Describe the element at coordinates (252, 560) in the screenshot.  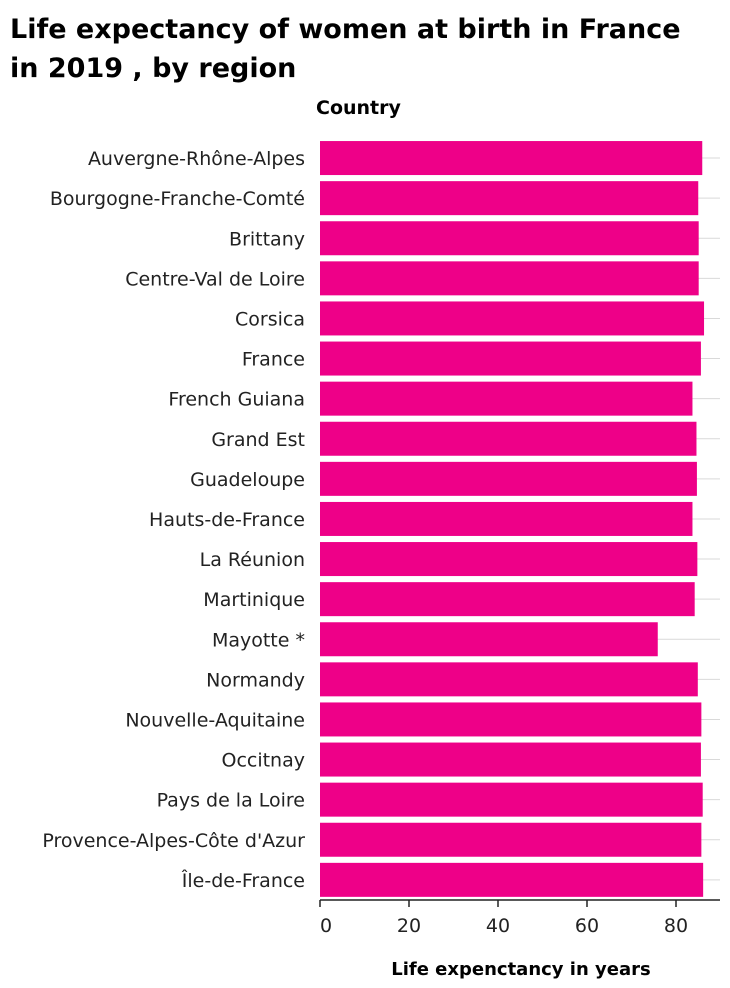
I see `category-label-la-reunion: La Réunion` at that location.